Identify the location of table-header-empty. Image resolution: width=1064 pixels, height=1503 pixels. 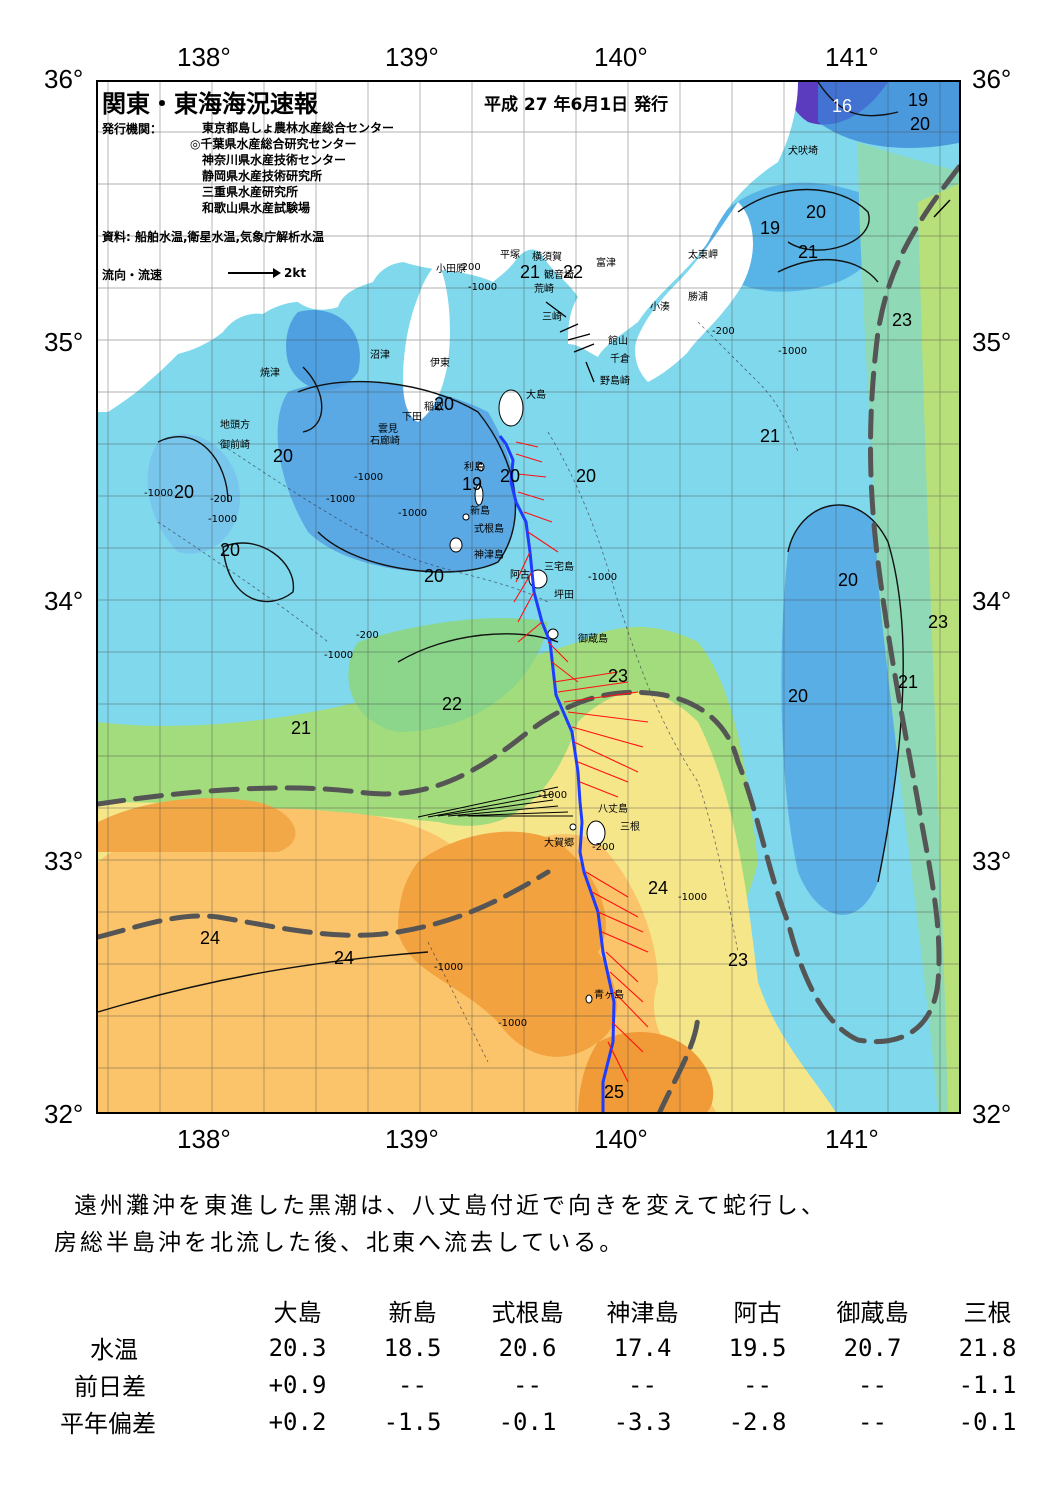
(150, 1310).